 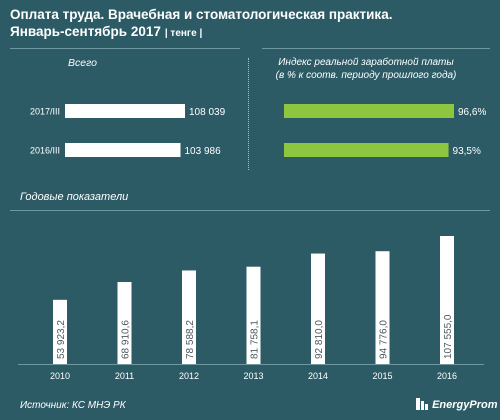 What do you see at coordinates (128, 130) in the screenshot?
I see `total-bar-chart: 2017/III 108 039 2016/III 103 986` at bounding box center [128, 130].